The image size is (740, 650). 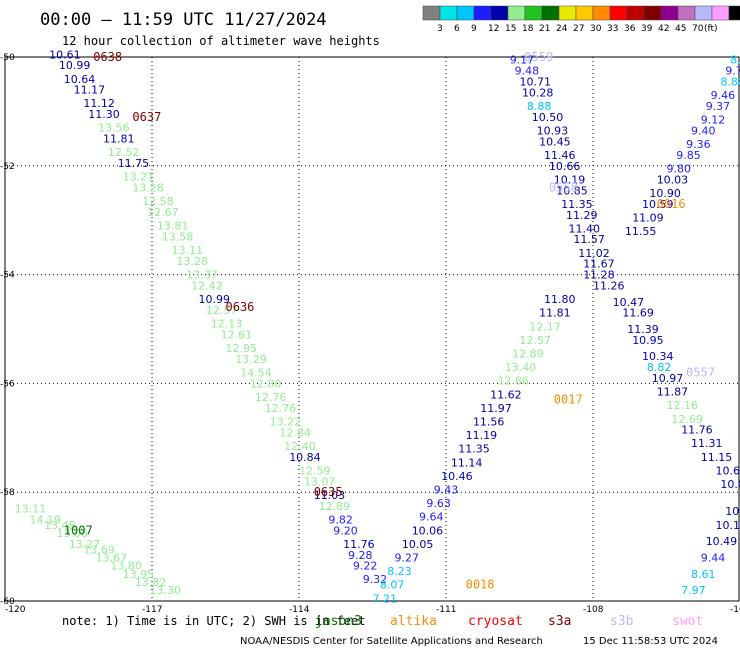 What do you see at coordinates (7, 602) in the screenshot?
I see `y-tick-label: -60` at bounding box center [7, 602].